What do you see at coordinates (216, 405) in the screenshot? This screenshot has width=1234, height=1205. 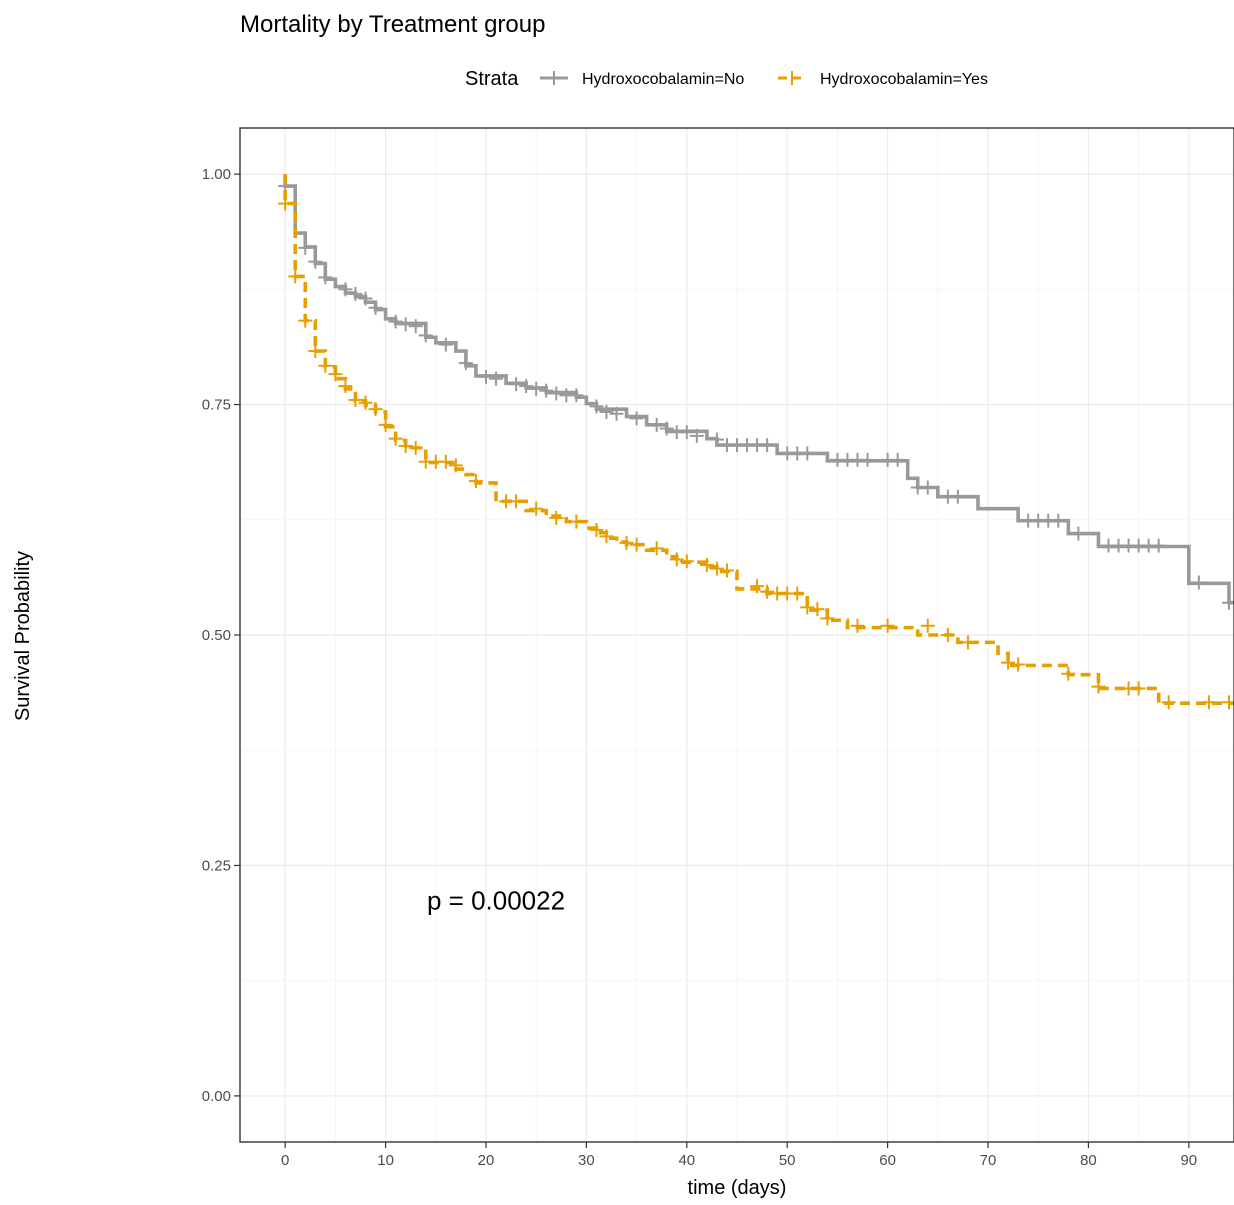 I see `y-tick-label: 0.75` at bounding box center [216, 405].